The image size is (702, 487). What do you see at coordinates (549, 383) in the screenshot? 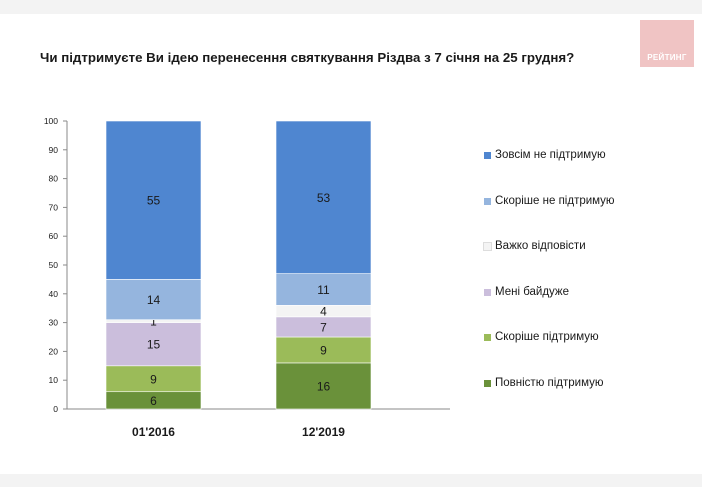
I see `legend-label: Повністю підтримую` at bounding box center [549, 383].